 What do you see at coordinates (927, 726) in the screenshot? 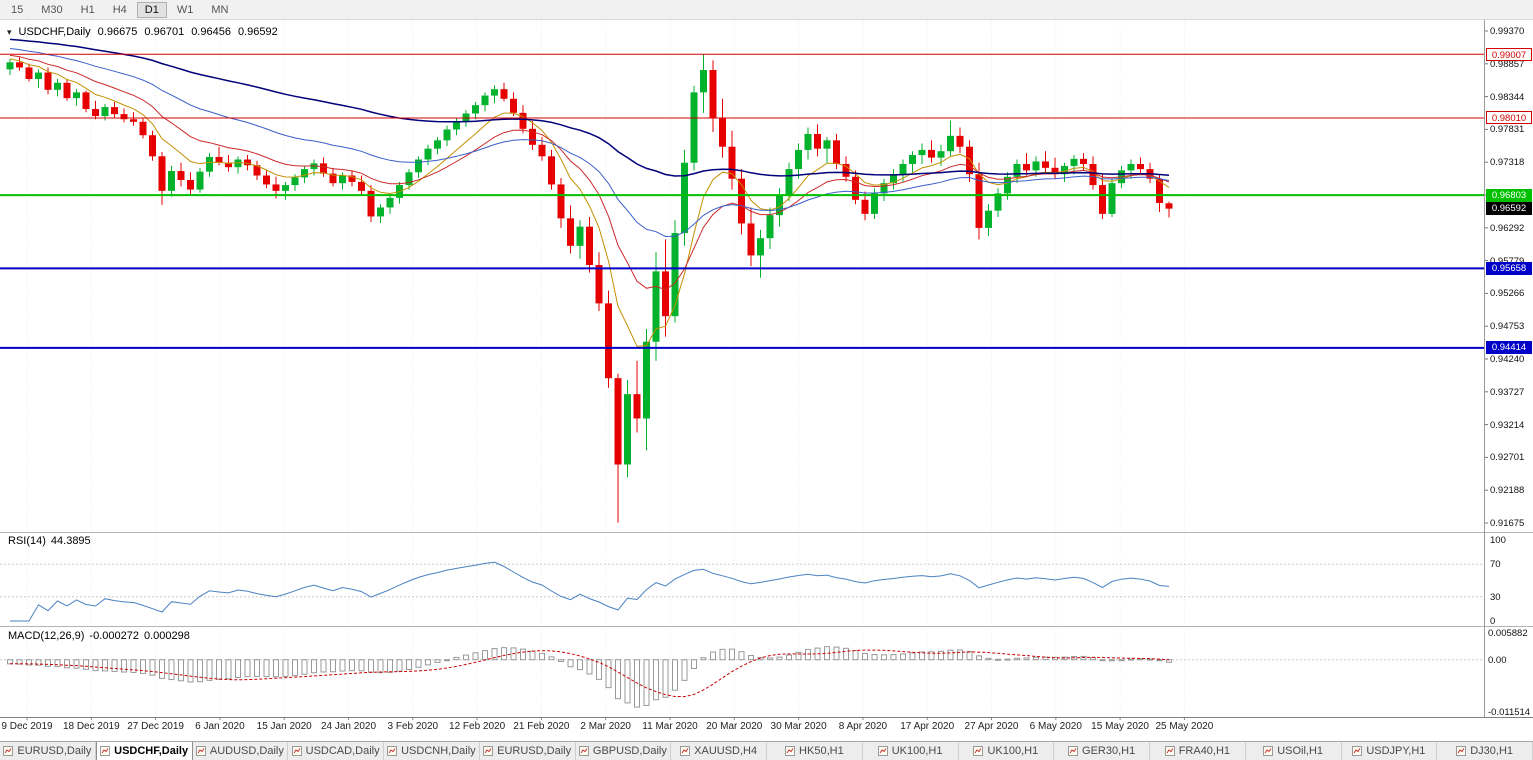
I see `date-label: 17 Apr 2020` at bounding box center [927, 726].